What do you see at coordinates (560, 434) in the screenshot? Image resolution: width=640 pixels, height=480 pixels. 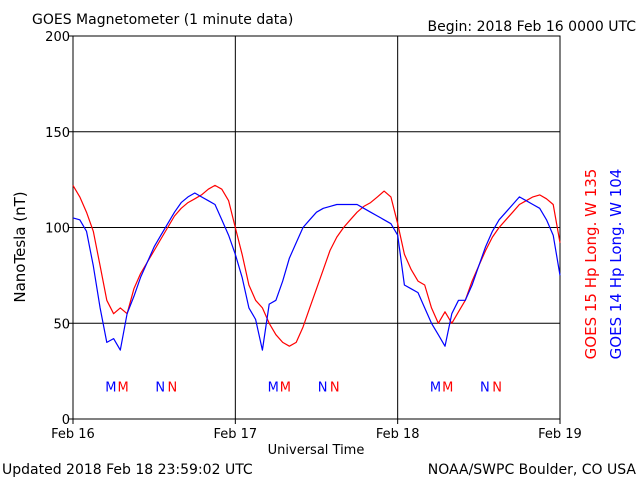 I see `x-tick-label: Feb 19` at bounding box center [560, 434].